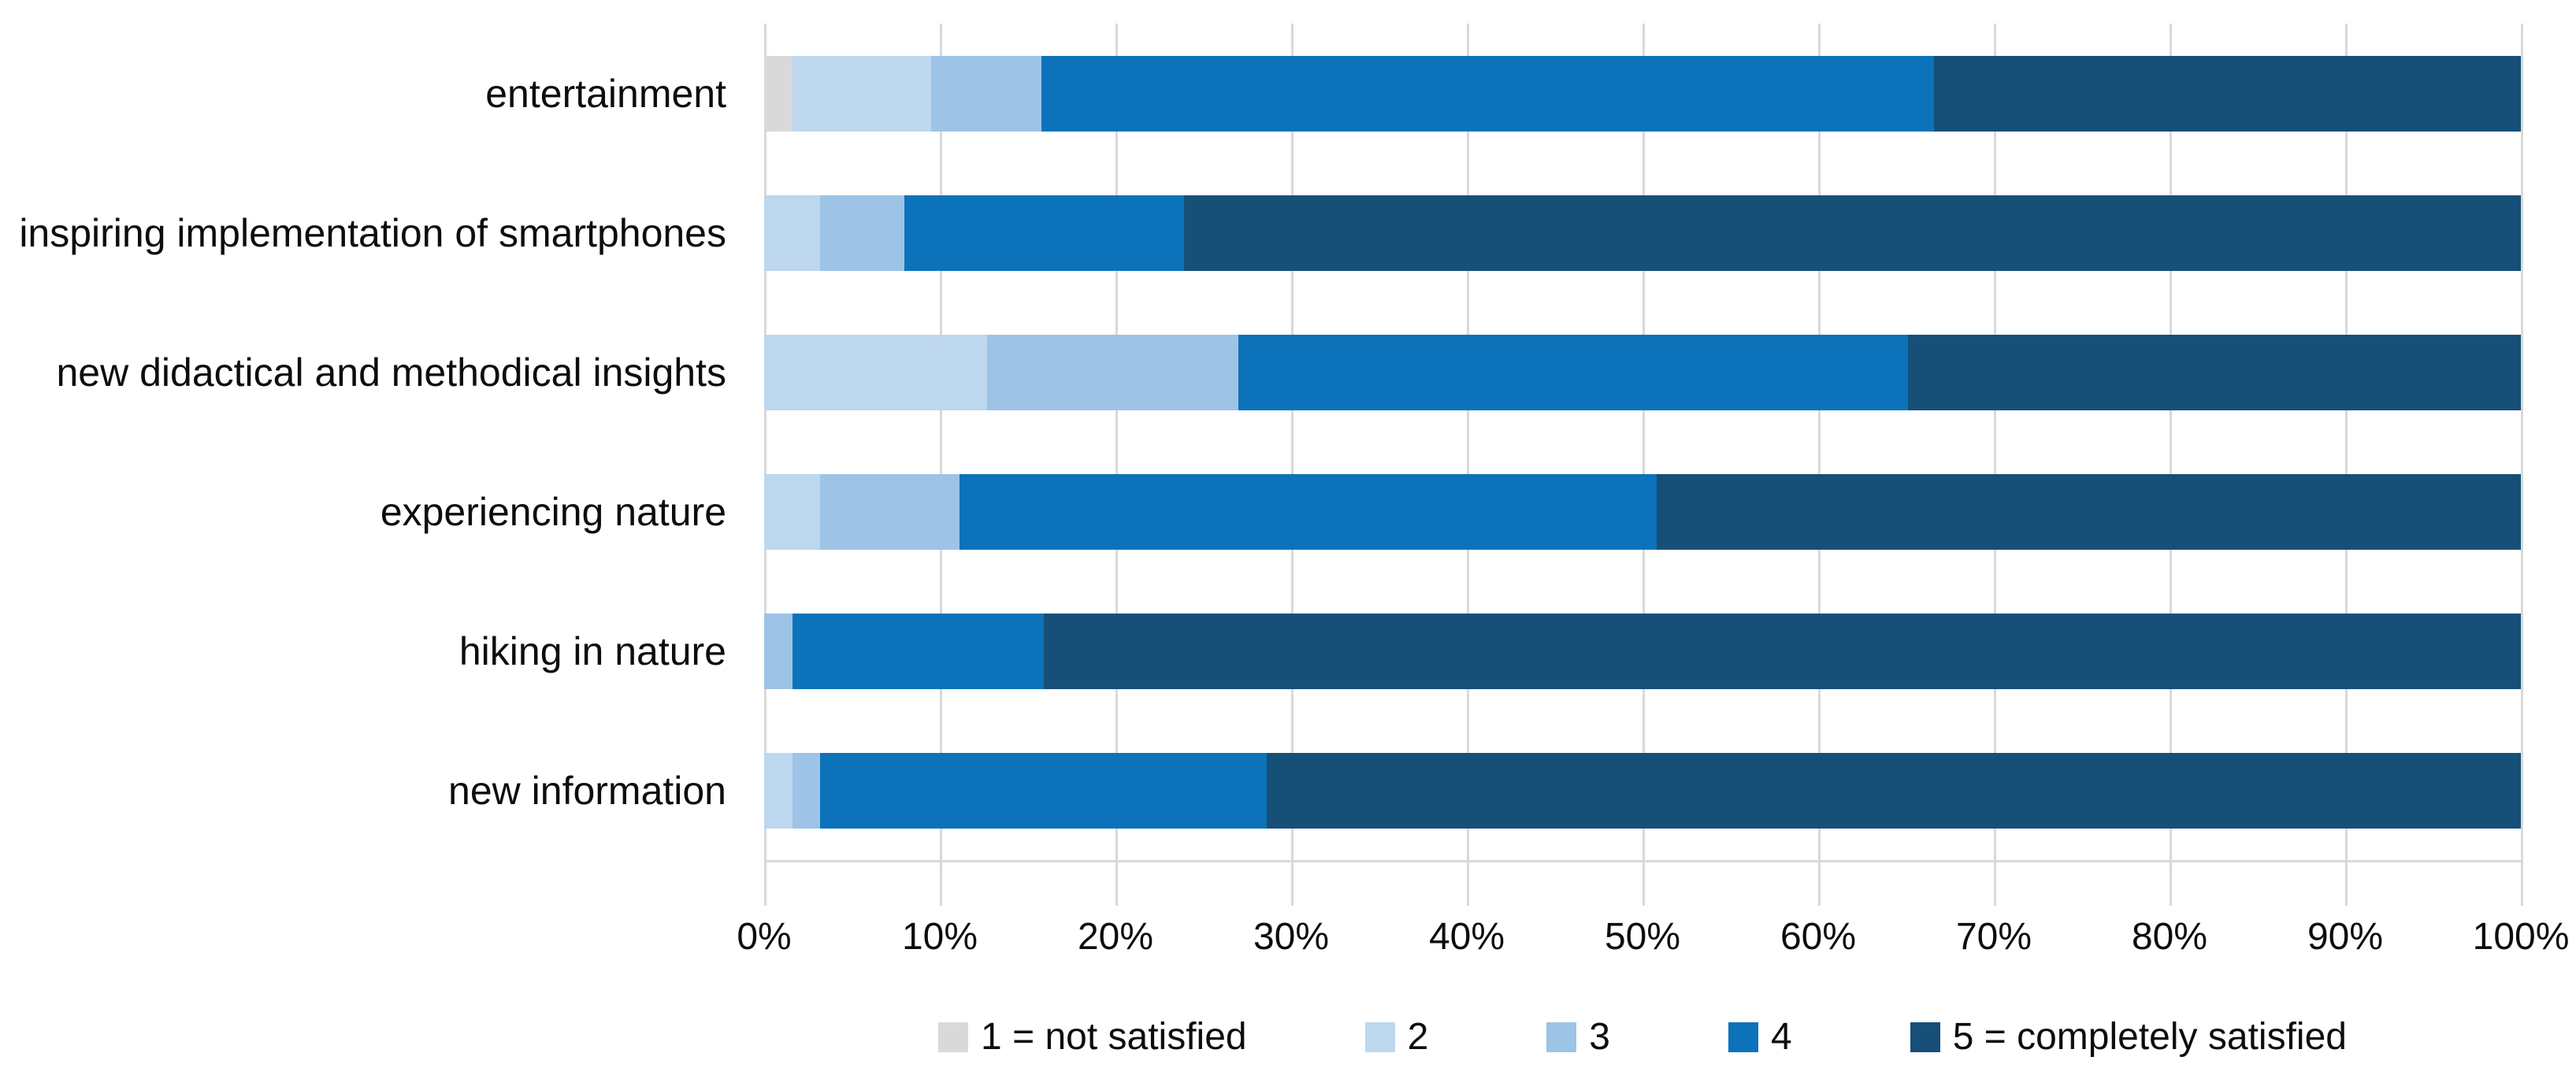 This screenshot has width=2576, height=1079. Describe the element at coordinates (587, 790) in the screenshot. I see `category-label: new information` at that location.